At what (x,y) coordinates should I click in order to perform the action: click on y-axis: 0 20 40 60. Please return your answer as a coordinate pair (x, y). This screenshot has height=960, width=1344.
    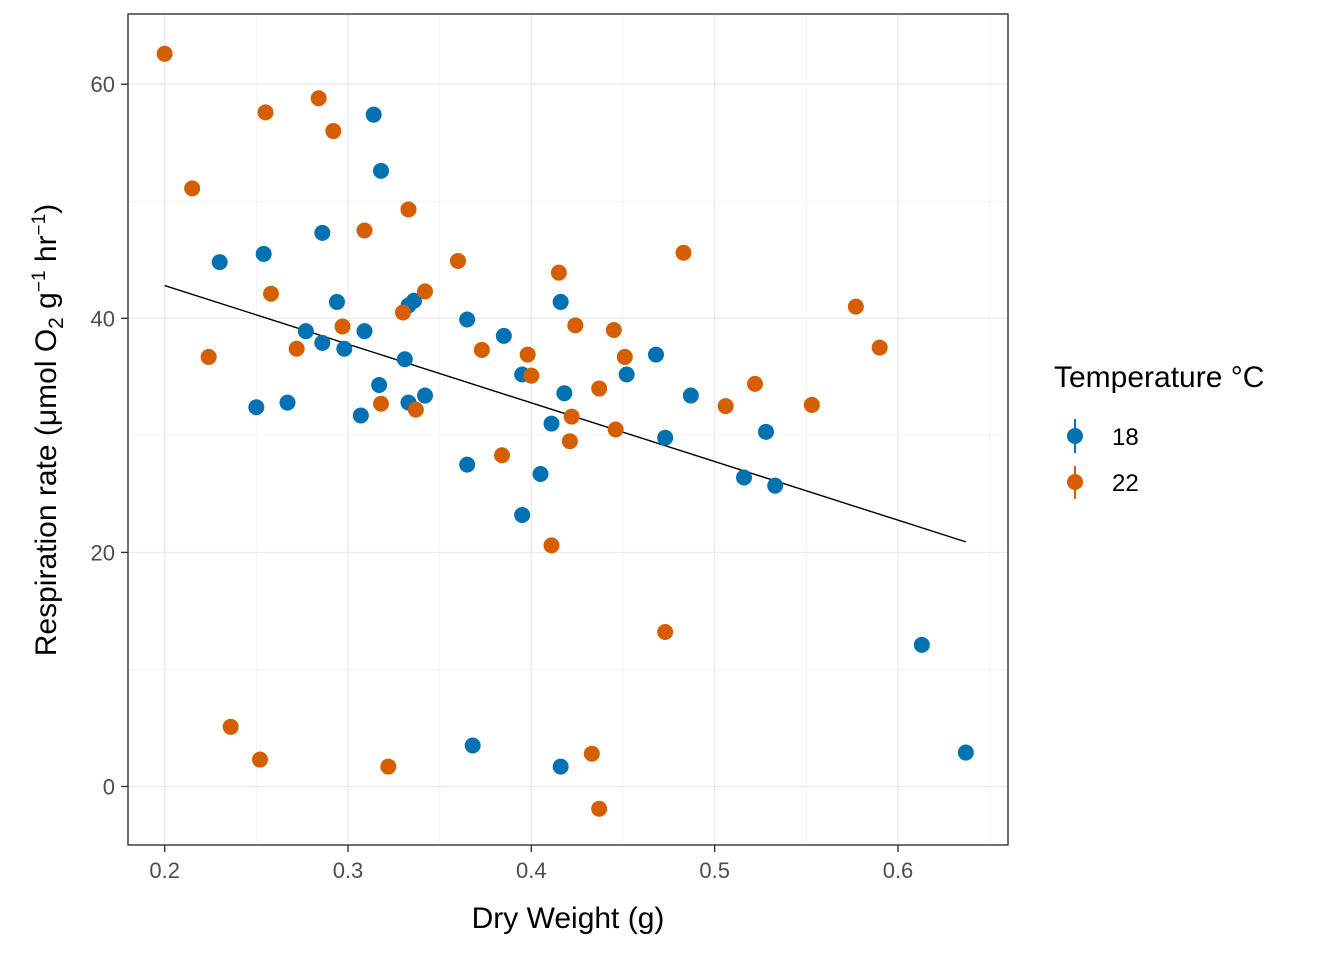
    Looking at the image, I should click on (109, 435).